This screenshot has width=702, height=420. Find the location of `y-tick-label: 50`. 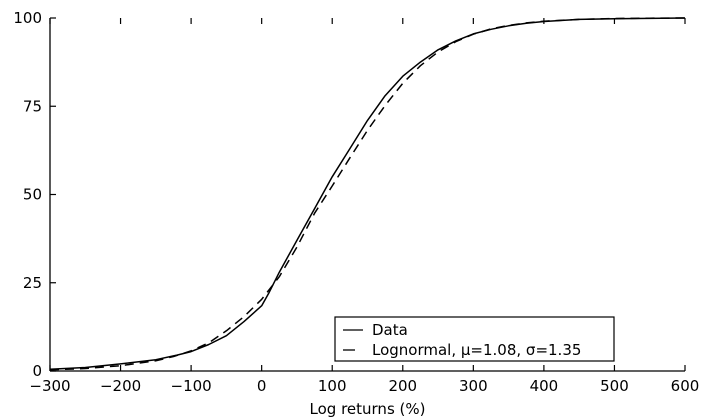

y-tick-label: 50 is located at coordinates (32, 195).